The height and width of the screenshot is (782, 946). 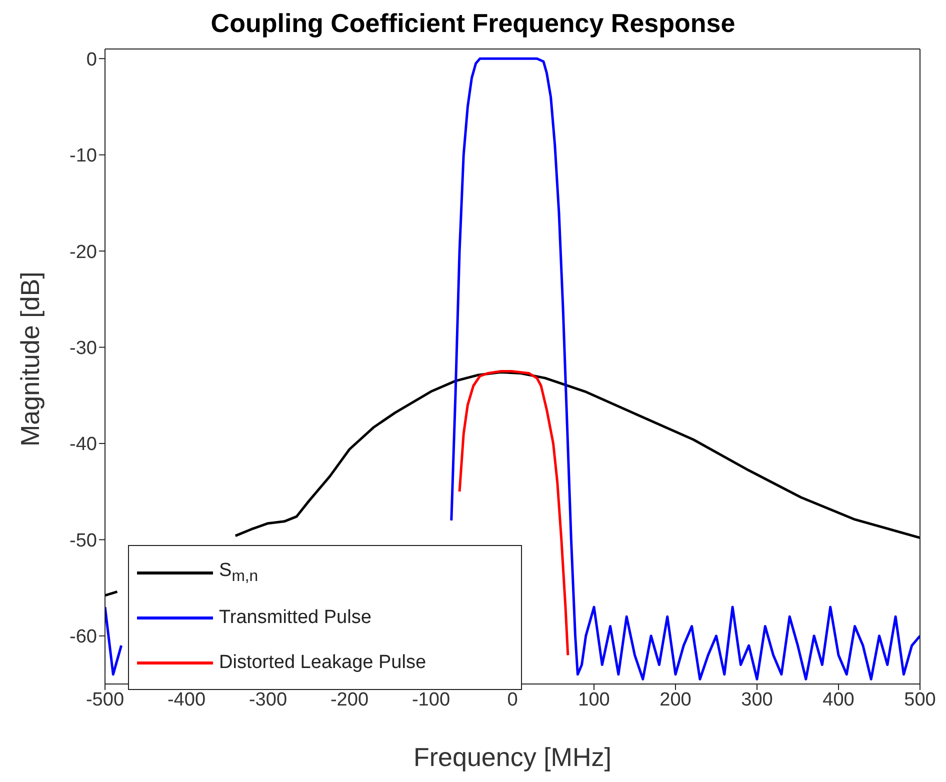 I want to click on chart-title: Coupling Coefficient Frequency Response, so click(x=473, y=24).